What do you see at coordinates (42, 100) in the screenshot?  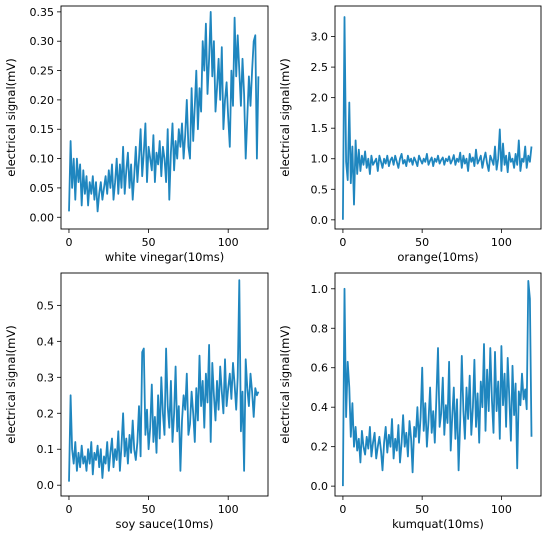 I see `y-tick-label: 0.20` at bounding box center [42, 100].